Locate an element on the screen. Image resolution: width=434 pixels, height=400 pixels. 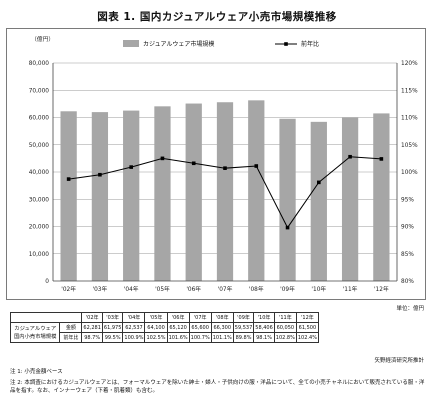
table-cell-ratio: 101.1% is located at coordinates (222, 337).